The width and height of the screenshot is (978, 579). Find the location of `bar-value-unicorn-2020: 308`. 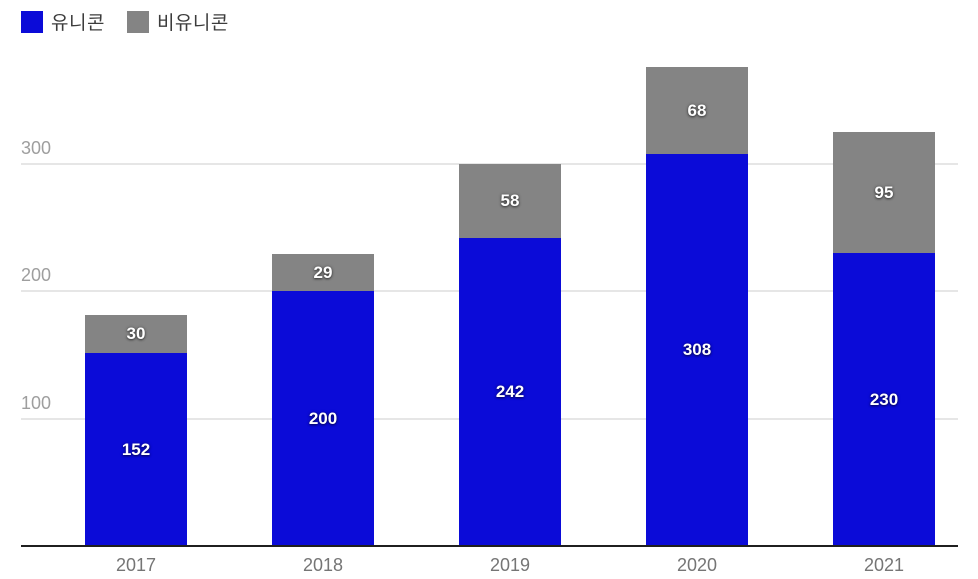

bar-value-unicorn-2020: 308 is located at coordinates (697, 349).